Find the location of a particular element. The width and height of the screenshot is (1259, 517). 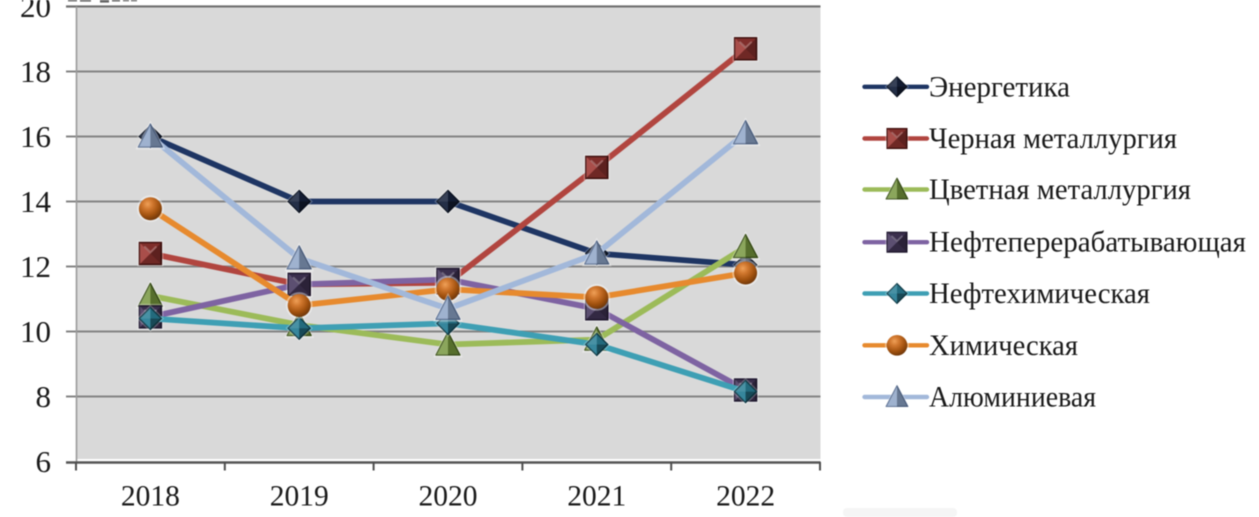

svg-text: 2020 is located at coordinates (448, 497).